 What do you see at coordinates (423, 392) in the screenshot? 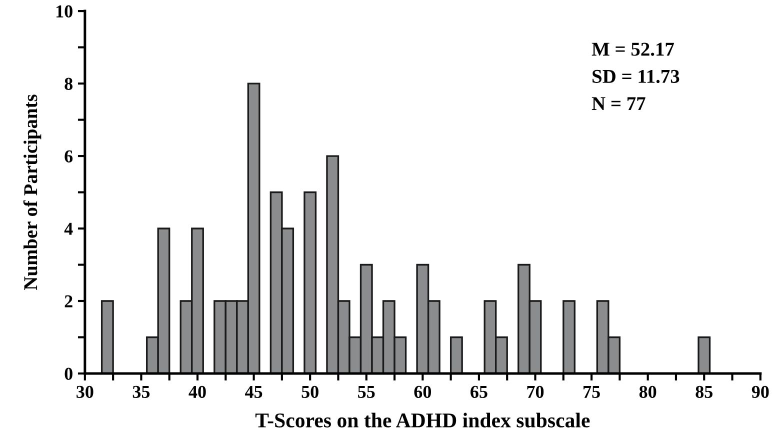
I see `x-tick-label: 60` at bounding box center [423, 392].